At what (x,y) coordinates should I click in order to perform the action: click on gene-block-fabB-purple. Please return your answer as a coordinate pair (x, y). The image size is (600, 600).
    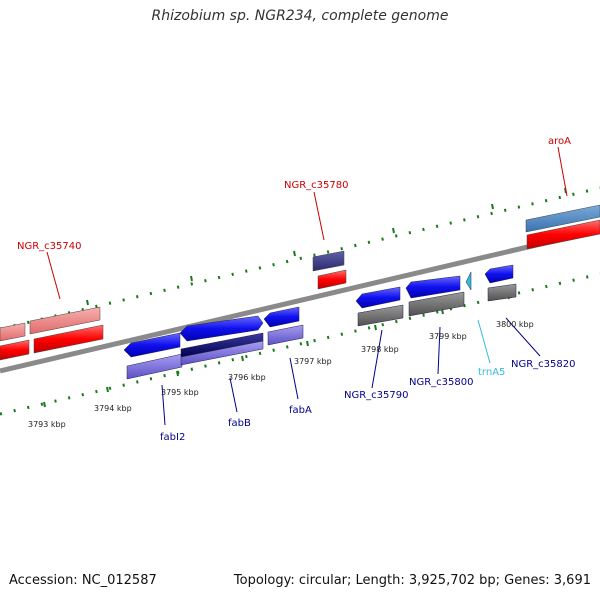
    Looking at the image, I should click on (222, 353).